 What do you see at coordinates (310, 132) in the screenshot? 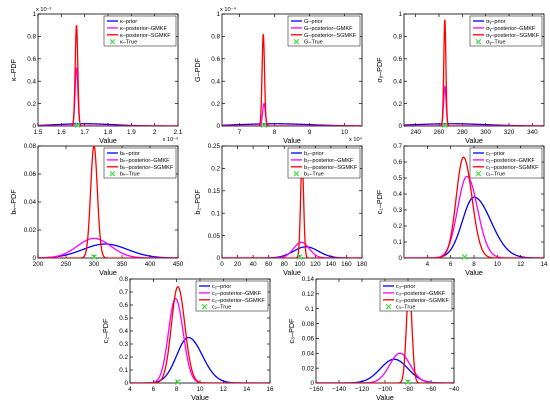
I see `x-tick-label: 9` at bounding box center [310, 132].